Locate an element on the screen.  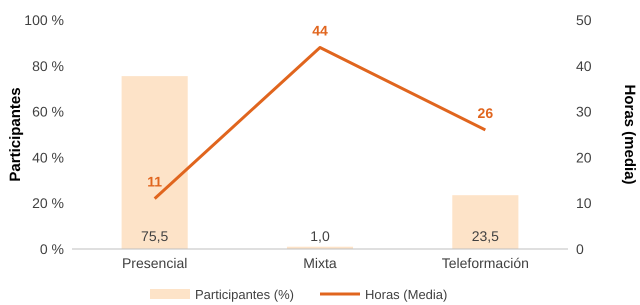
y2-axis-title: Horas (media) is located at coordinates (629, 134).